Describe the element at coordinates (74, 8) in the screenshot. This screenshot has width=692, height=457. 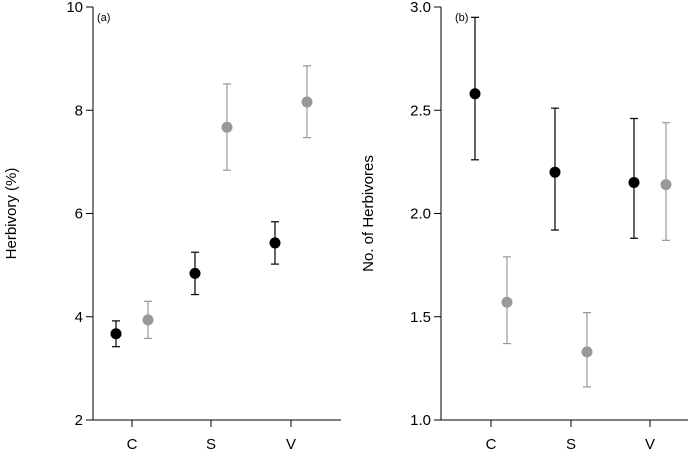
I see `y-tick-label: 10` at that location.